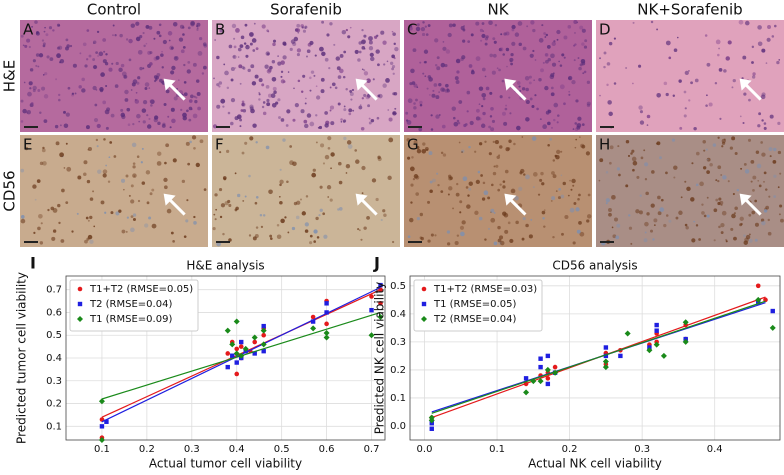  Describe the element at coordinates (147, 449) in the screenshot. I see `x-tick-label: 0.2` at that location.